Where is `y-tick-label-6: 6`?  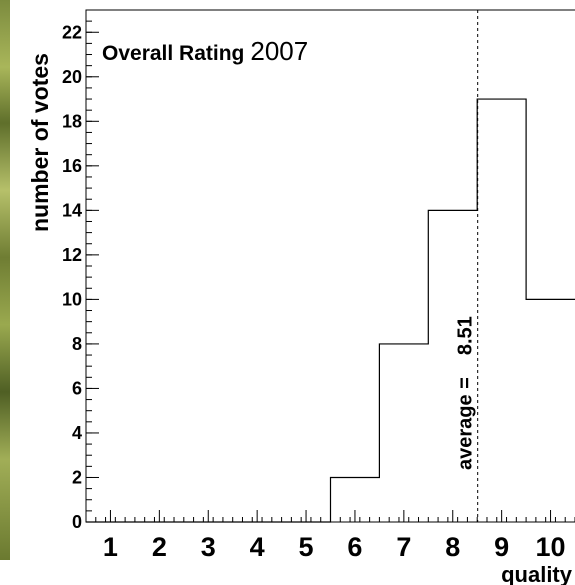 y-tick-label-6: 6 is located at coordinates (77, 388).